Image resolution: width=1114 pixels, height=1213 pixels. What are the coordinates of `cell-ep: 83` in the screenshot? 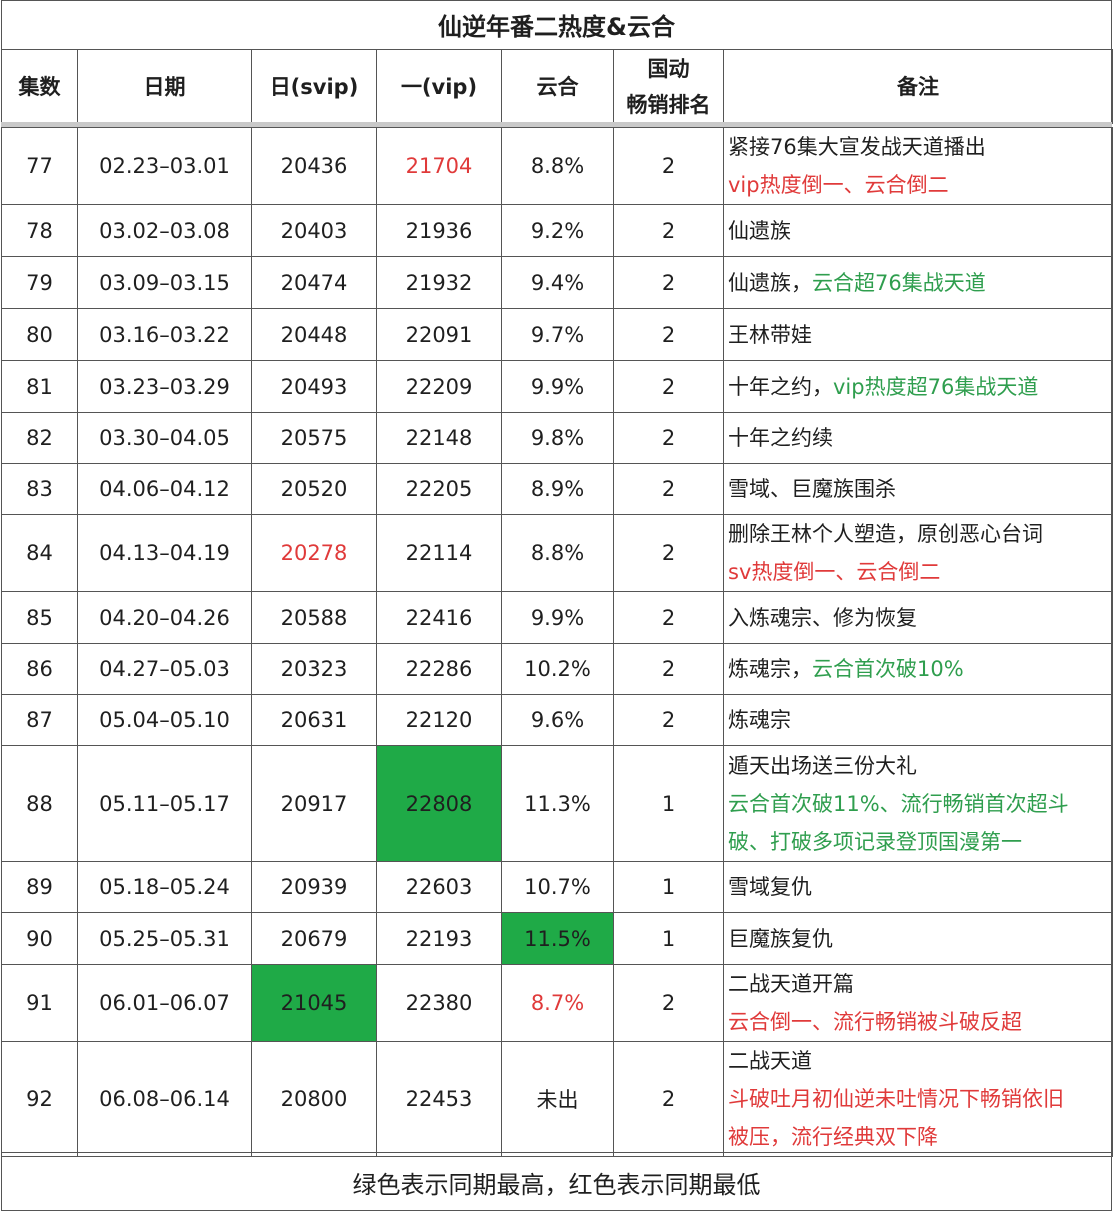 It's located at (39, 489).